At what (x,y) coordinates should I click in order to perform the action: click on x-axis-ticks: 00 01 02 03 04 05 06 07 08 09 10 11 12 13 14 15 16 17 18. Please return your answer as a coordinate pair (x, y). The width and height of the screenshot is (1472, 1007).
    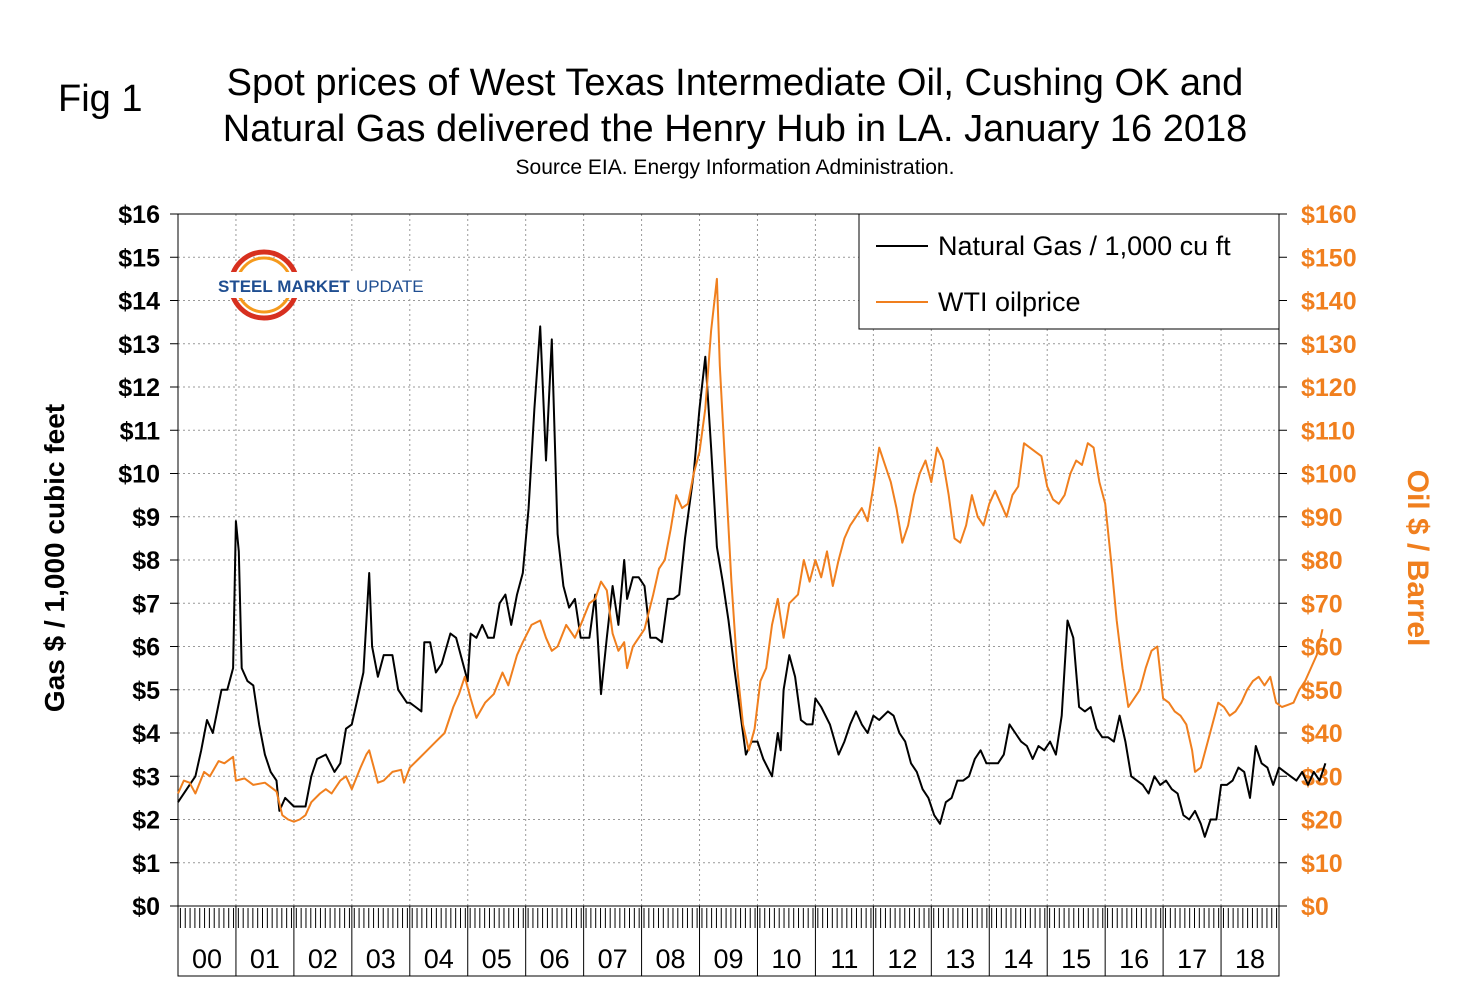
    Looking at the image, I should click on (728, 941).